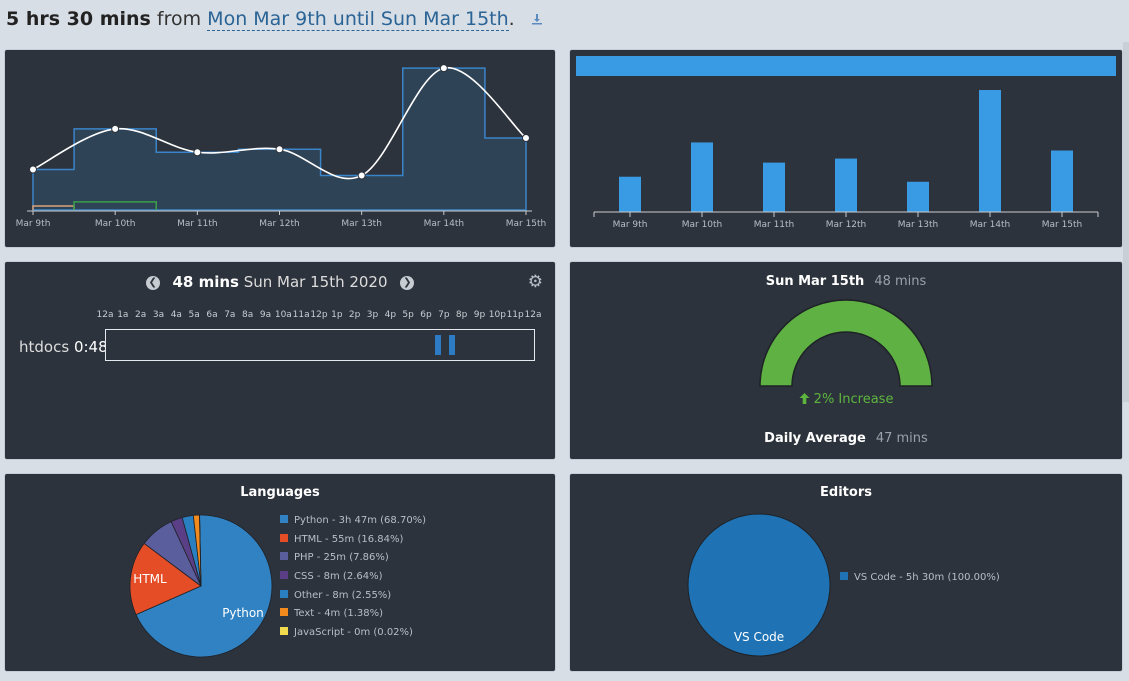 Image resolution: width=1129 pixels, height=681 pixels. What do you see at coordinates (407, 282) in the screenshot?
I see `chevron-right-icon: ❯` at bounding box center [407, 282].